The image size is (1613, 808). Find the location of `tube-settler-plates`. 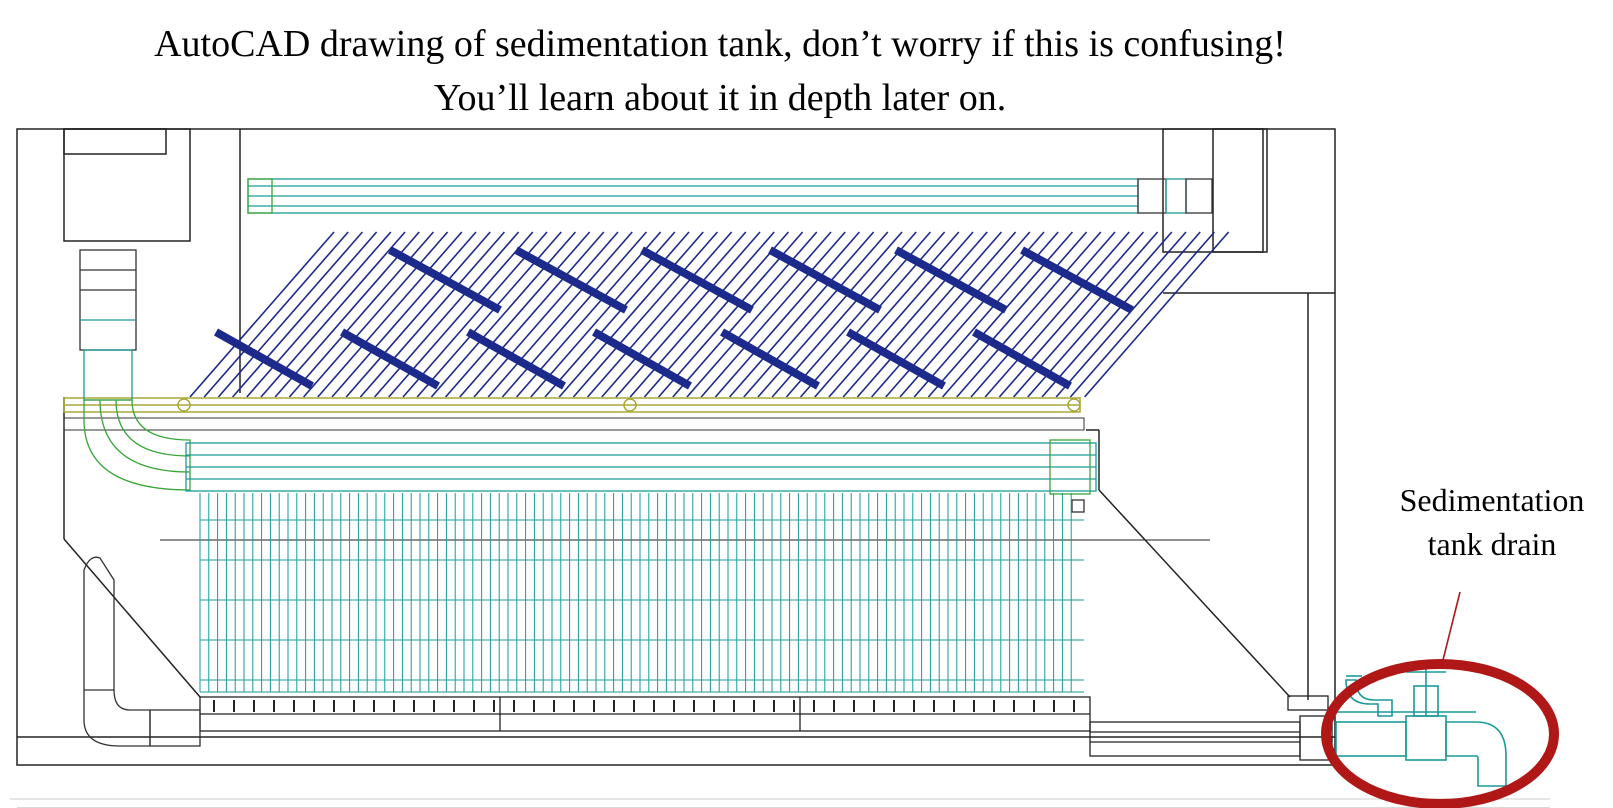

tube-settler-plates is located at coordinates (709, 314).